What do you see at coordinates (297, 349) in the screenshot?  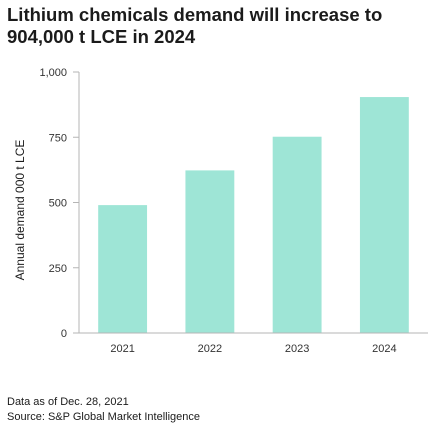 I see `x-tick-label: 2023` at bounding box center [297, 349].